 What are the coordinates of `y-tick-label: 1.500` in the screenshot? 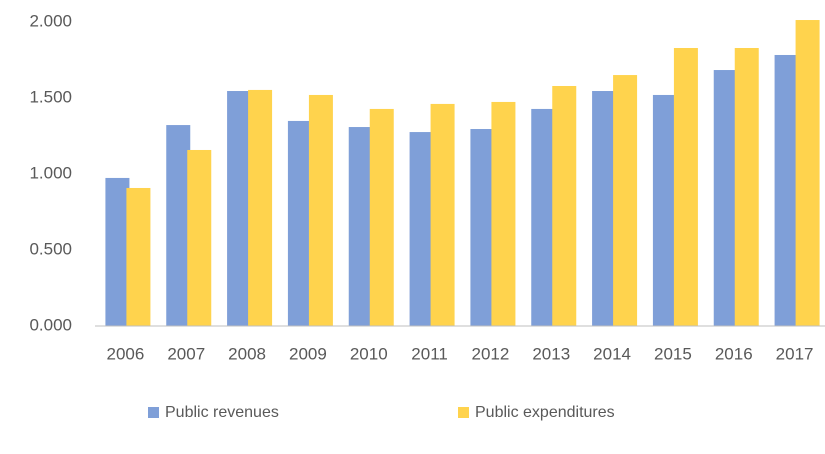 It's located at (50, 96).